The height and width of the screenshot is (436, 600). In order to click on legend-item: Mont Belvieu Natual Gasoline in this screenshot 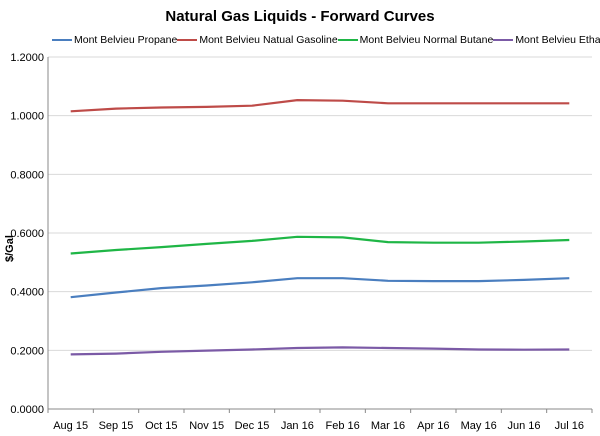, I will do `click(257, 40)`.